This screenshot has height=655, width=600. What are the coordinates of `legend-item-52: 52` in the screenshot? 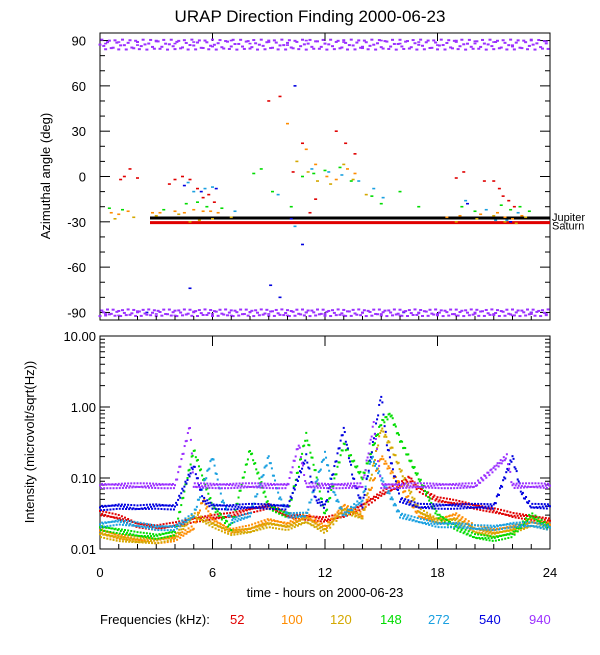 It's located at (237, 619).